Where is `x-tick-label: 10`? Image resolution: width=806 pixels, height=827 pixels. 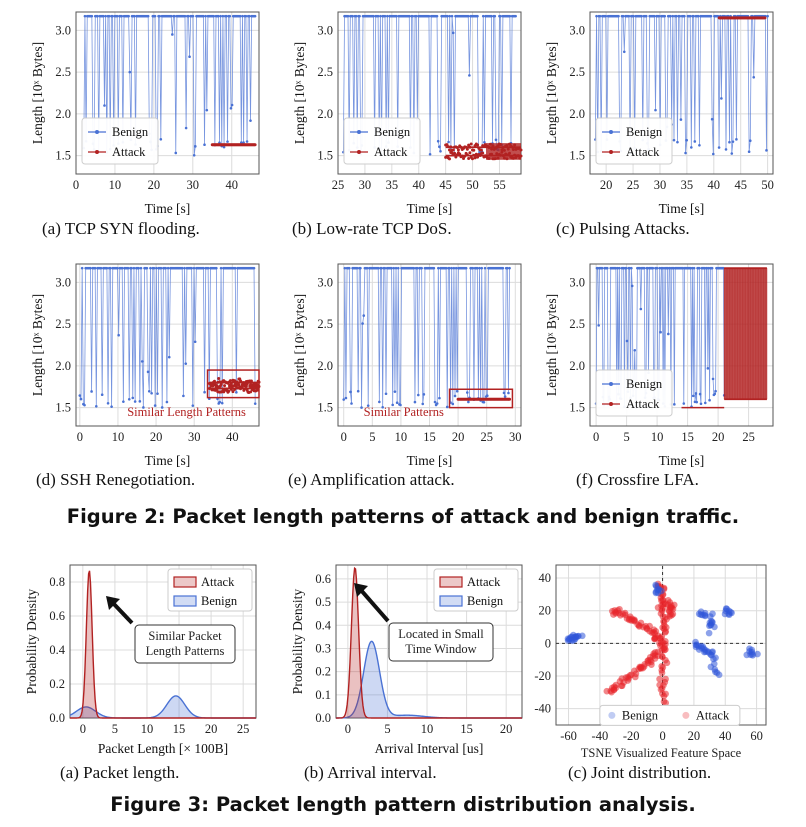
x-tick-label: 10 is located at coordinates (427, 729).